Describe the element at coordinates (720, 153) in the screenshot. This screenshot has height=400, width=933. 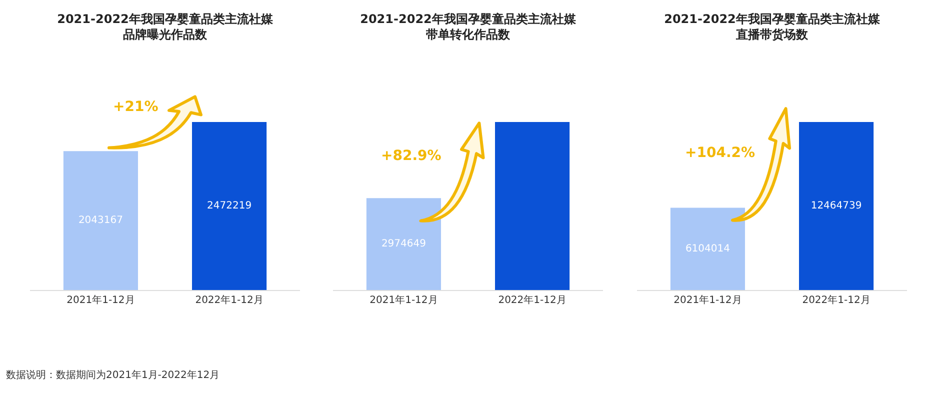
I see `annotation: +104.2%` at that location.